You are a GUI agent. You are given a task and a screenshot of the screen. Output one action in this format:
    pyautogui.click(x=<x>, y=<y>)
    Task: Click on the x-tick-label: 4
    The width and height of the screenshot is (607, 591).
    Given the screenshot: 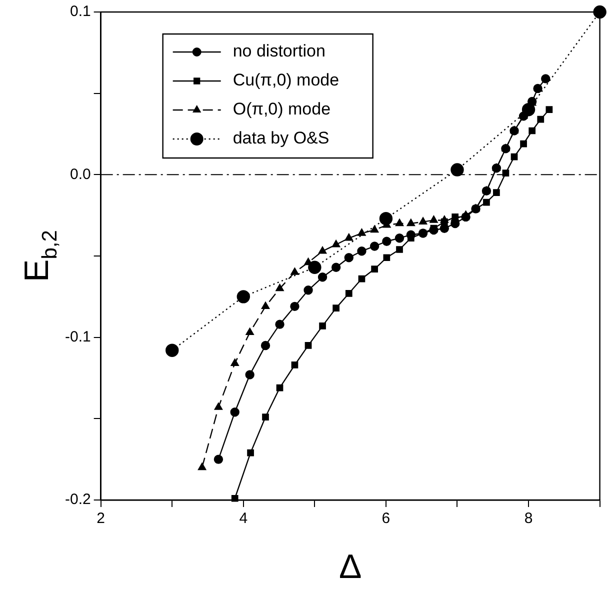 What is the action you would take?
    pyautogui.click(x=243, y=519)
    